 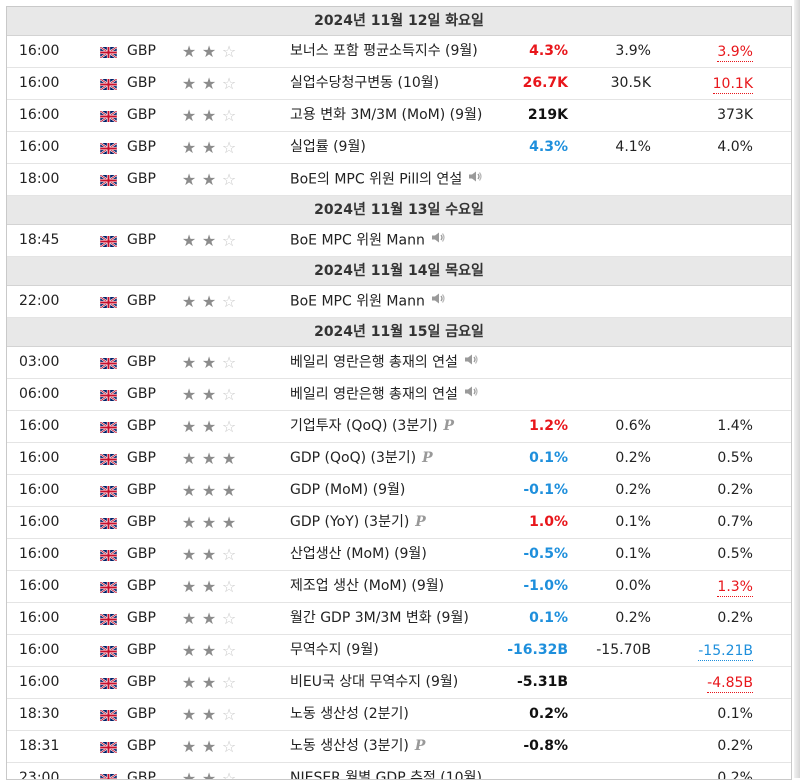 I want to click on event-name-text: 노동 생산성 (2분기), so click(x=349, y=714).